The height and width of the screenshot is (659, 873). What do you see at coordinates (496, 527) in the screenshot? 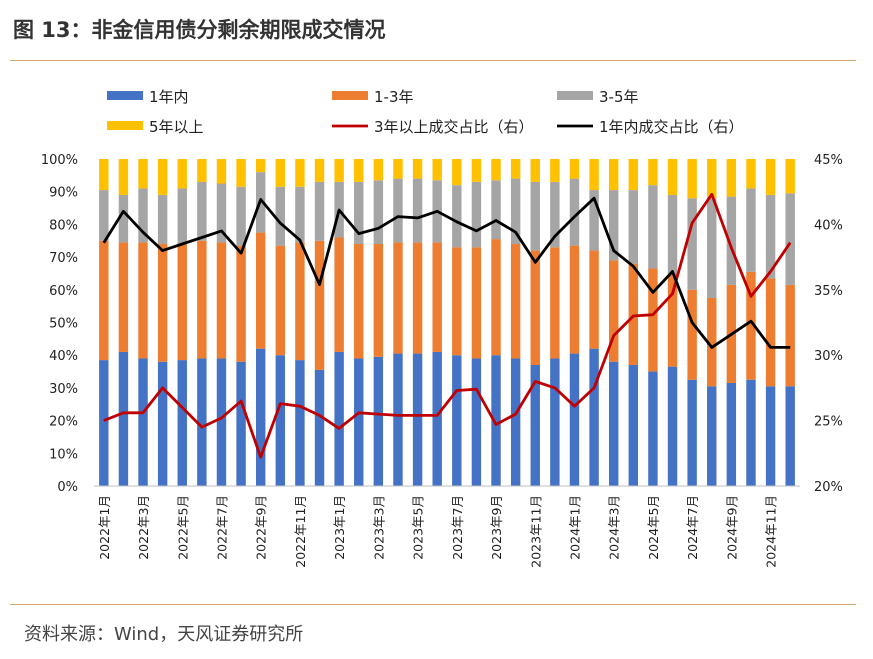
I see `x-tick-label: 2023年9月` at bounding box center [496, 527].